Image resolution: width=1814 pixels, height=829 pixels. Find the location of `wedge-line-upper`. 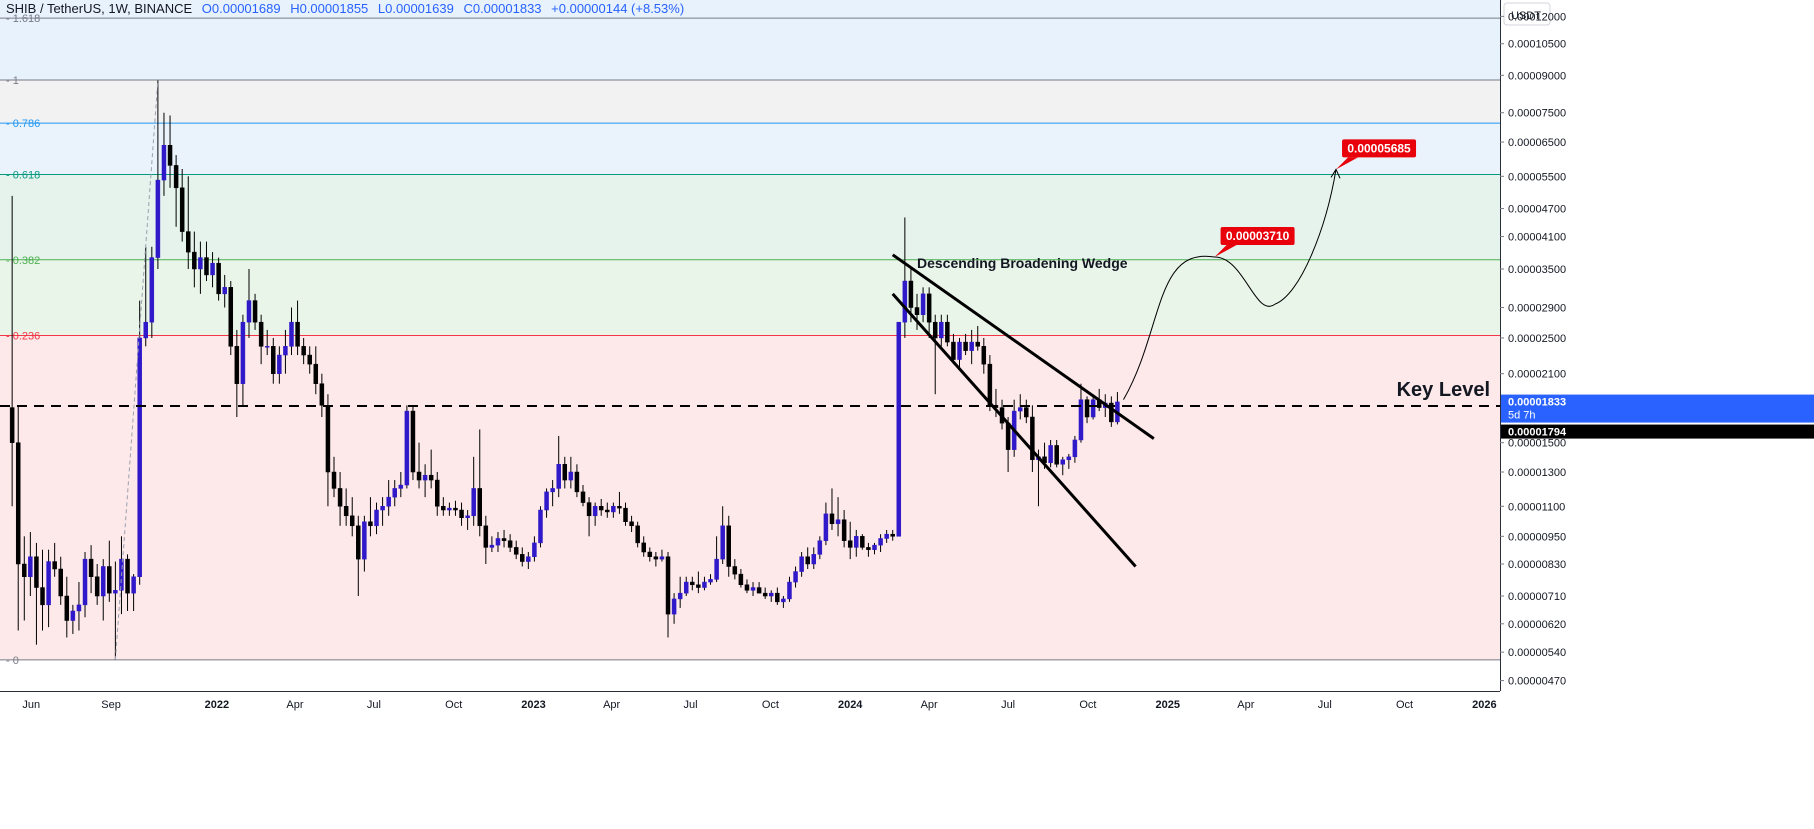

wedge-line-upper is located at coordinates (1023, 346).